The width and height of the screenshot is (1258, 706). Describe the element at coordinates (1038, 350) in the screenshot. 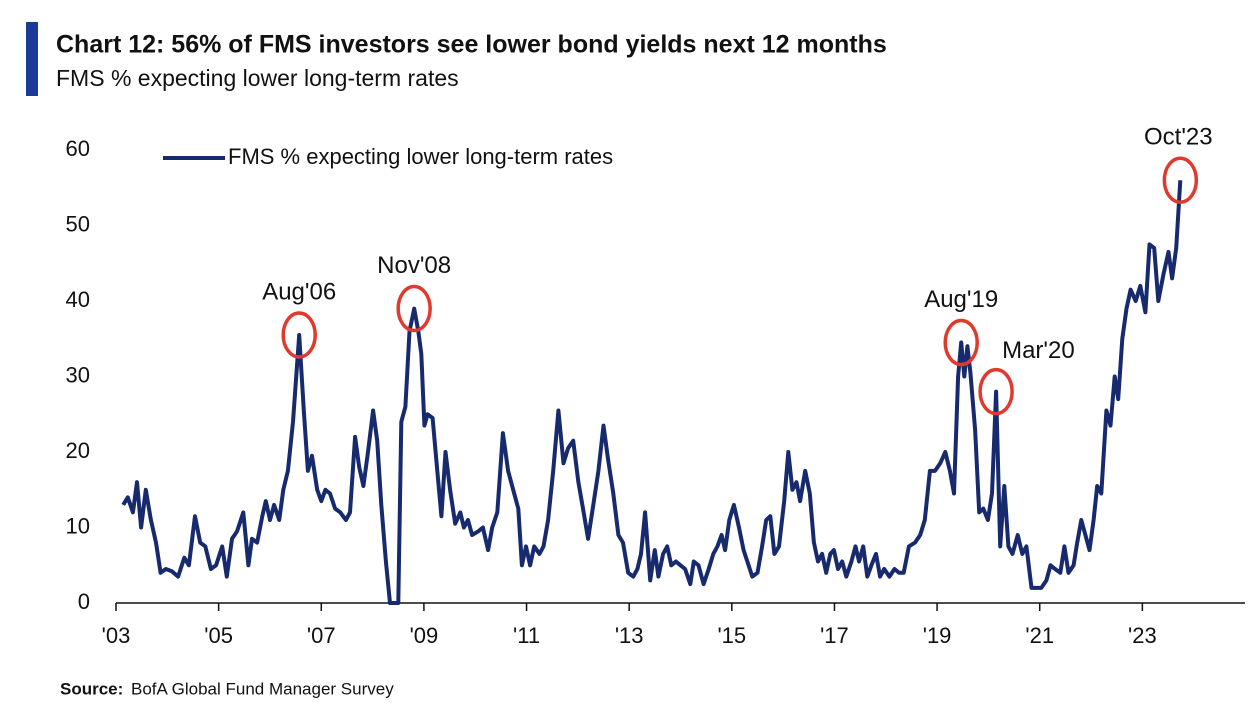

I see `annotation-label: Mar'20` at that location.